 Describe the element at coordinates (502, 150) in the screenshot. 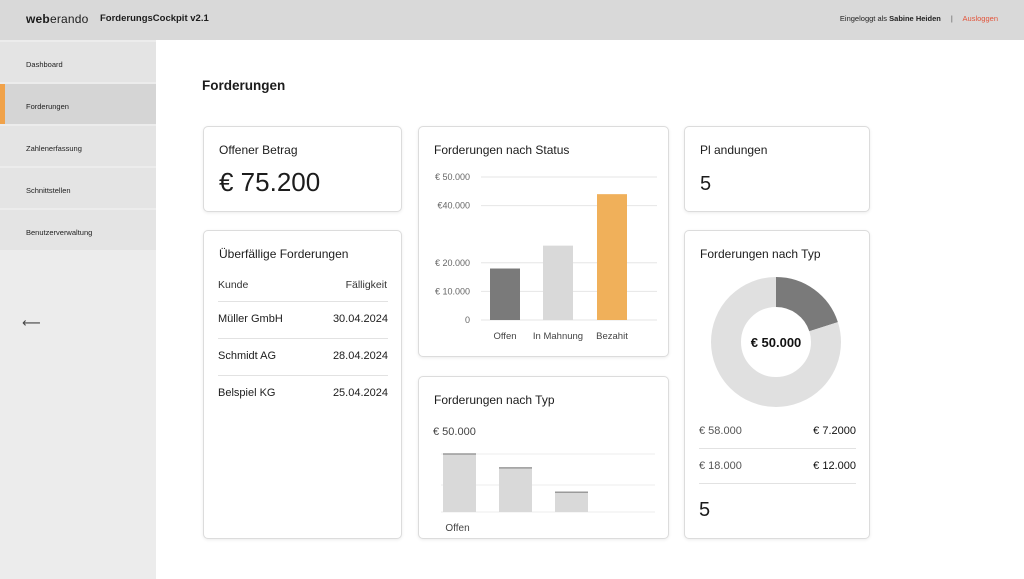

I see `status-chart-title: Forderungen nach Status` at that location.